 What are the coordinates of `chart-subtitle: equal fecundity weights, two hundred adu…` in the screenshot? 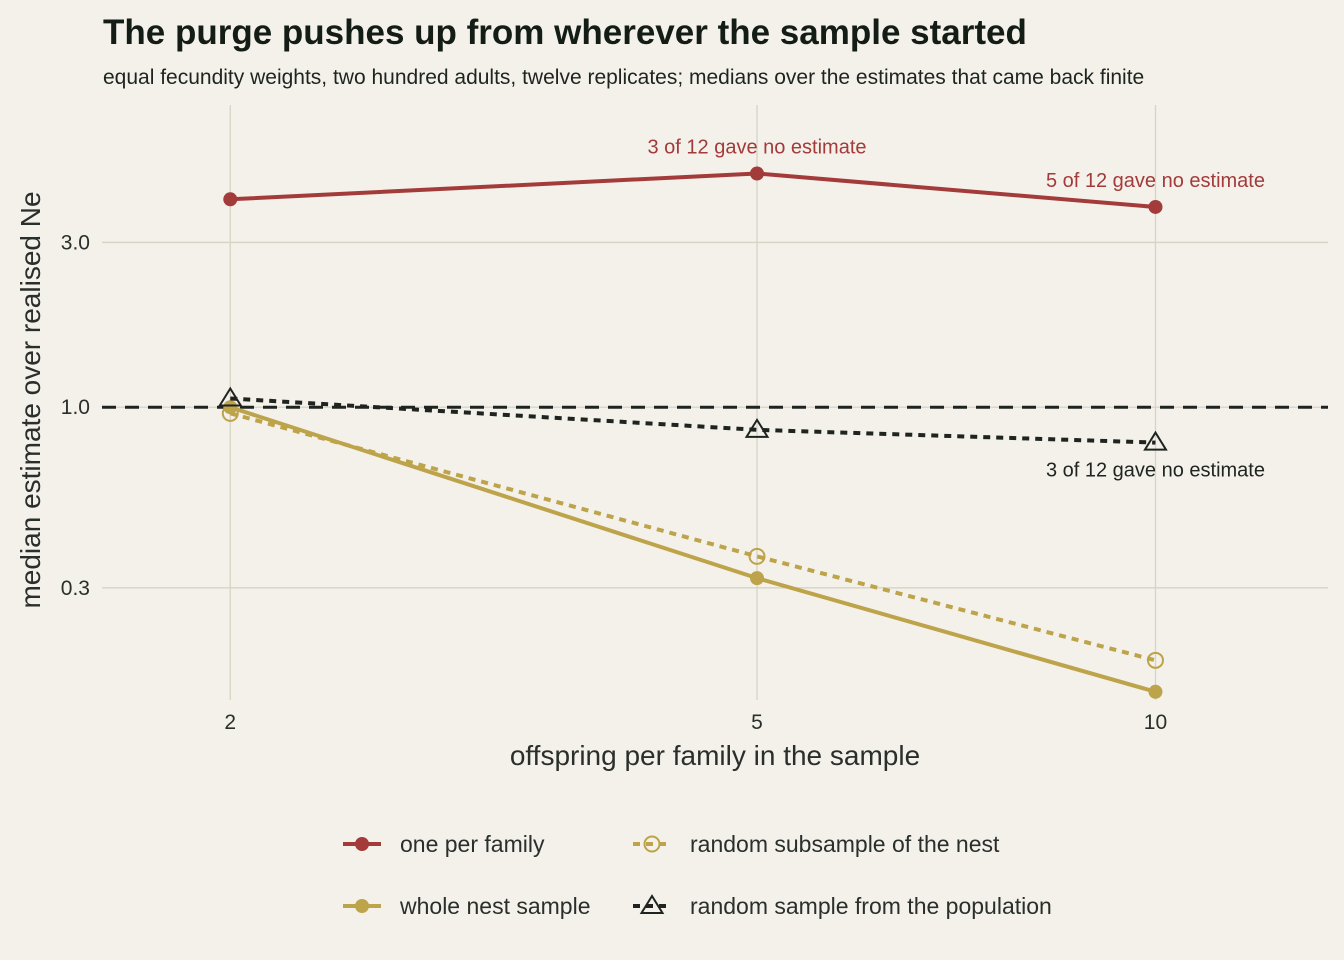 It's located at (623, 77).